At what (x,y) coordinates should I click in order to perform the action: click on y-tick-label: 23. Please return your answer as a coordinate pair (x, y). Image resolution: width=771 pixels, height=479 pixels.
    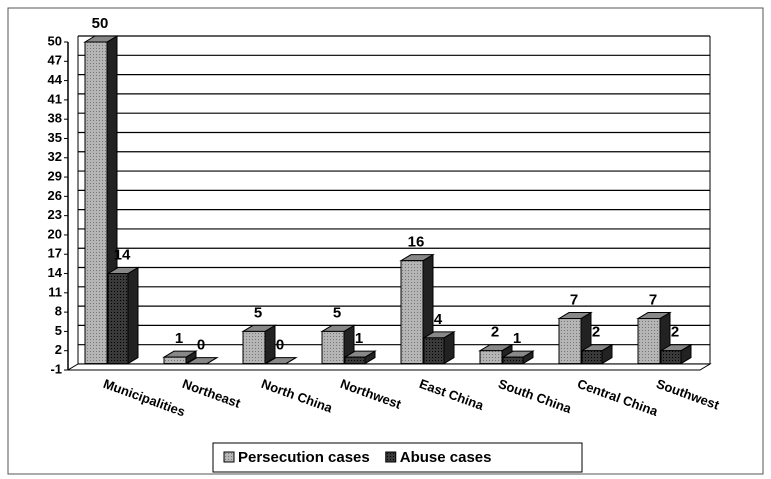
    Looking at the image, I should click on (55, 214).